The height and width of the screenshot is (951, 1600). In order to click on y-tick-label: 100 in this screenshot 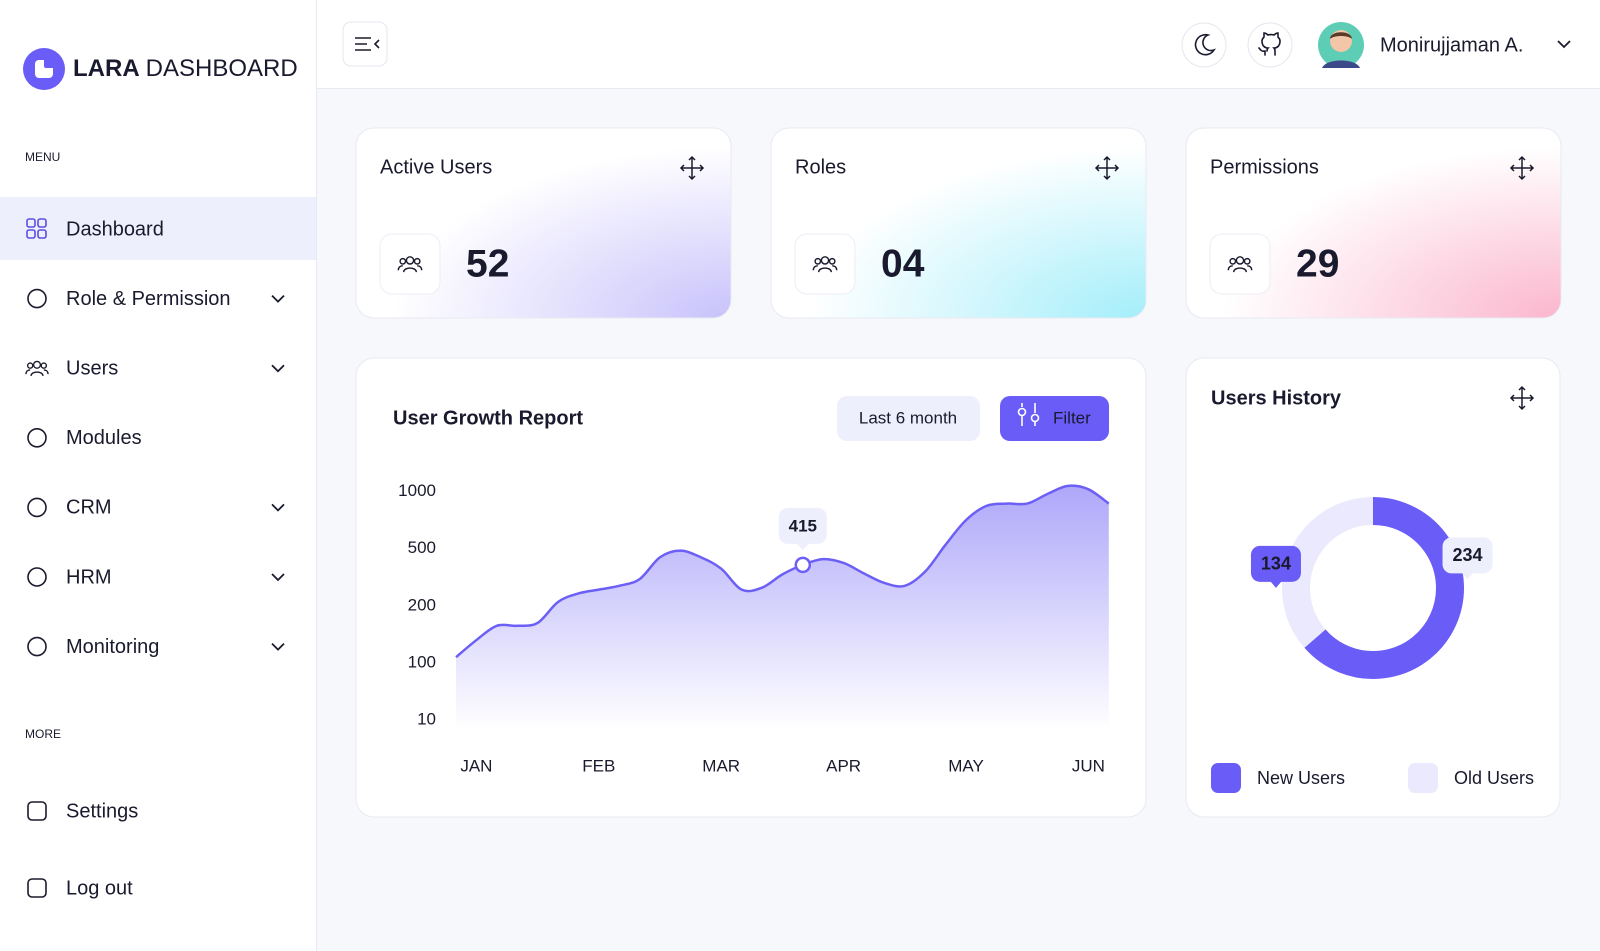, I will do `click(422, 661)`.